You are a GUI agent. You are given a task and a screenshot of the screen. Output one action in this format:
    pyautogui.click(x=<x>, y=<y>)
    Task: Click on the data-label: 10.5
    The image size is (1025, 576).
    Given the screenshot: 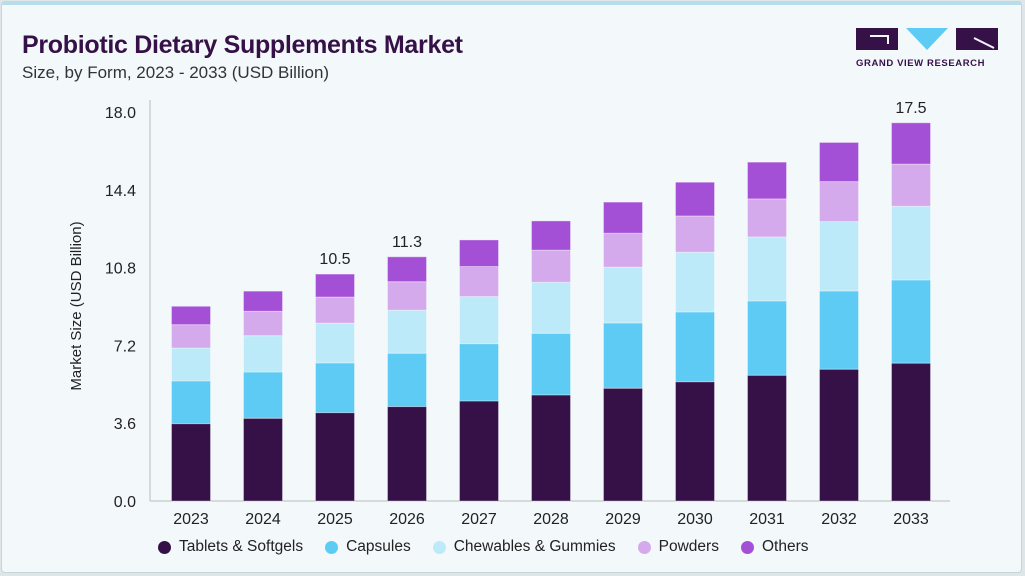 What is the action you would take?
    pyautogui.click(x=334, y=259)
    